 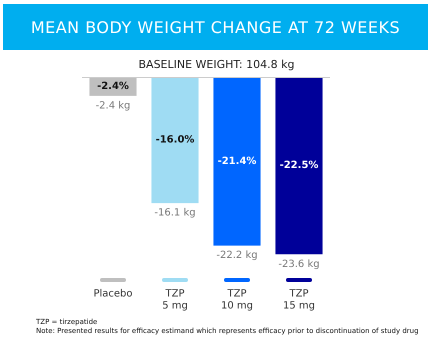 What do you see at coordinates (175, 140) in the screenshot?
I see `data-label: -16.0%` at bounding box center [175, 140].